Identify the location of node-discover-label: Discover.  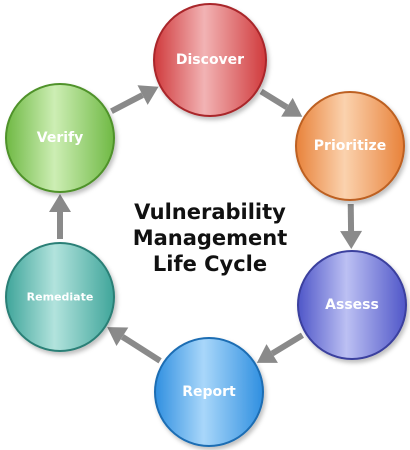
(210, 60).